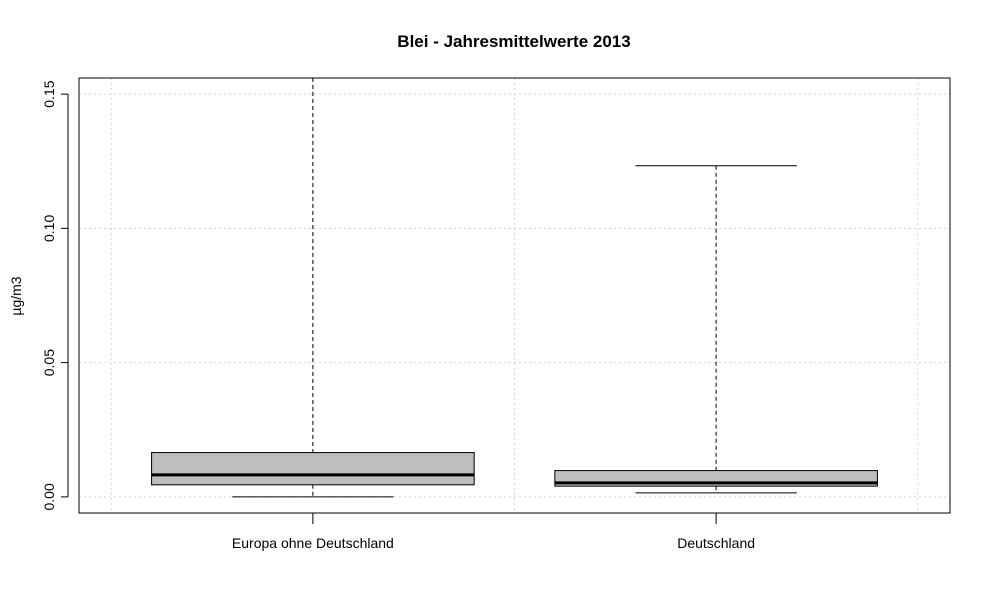 The image size is (990, 610). What do you see at coordinates (313, 469) in the screenshot?
I see `box-iqr` at bounding box center [313, 469].